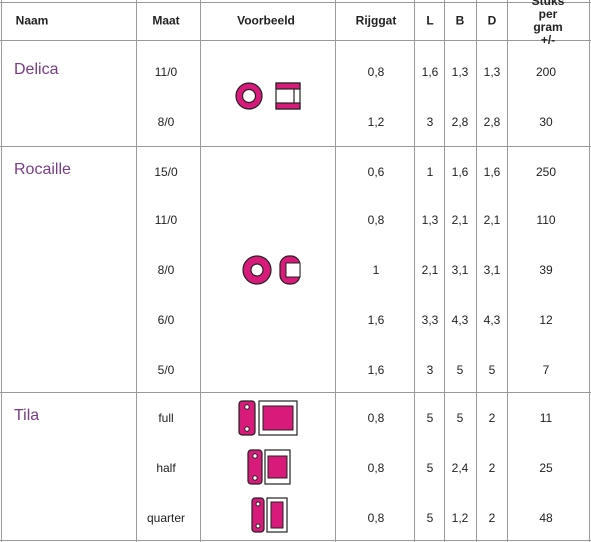 This screenshot has height=542, width=591. Describe the element at coordinates (166, 418) in the screenshot. I see `cell-maat: full` at that location.